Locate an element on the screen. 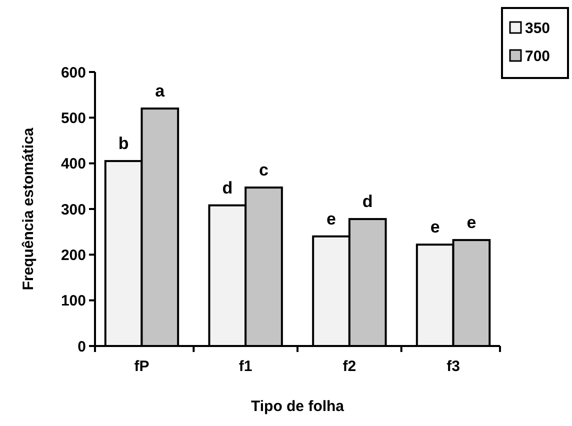 This screenshot has height=426, width=572. legend-label: 700 is located at coordinates (537, 56).